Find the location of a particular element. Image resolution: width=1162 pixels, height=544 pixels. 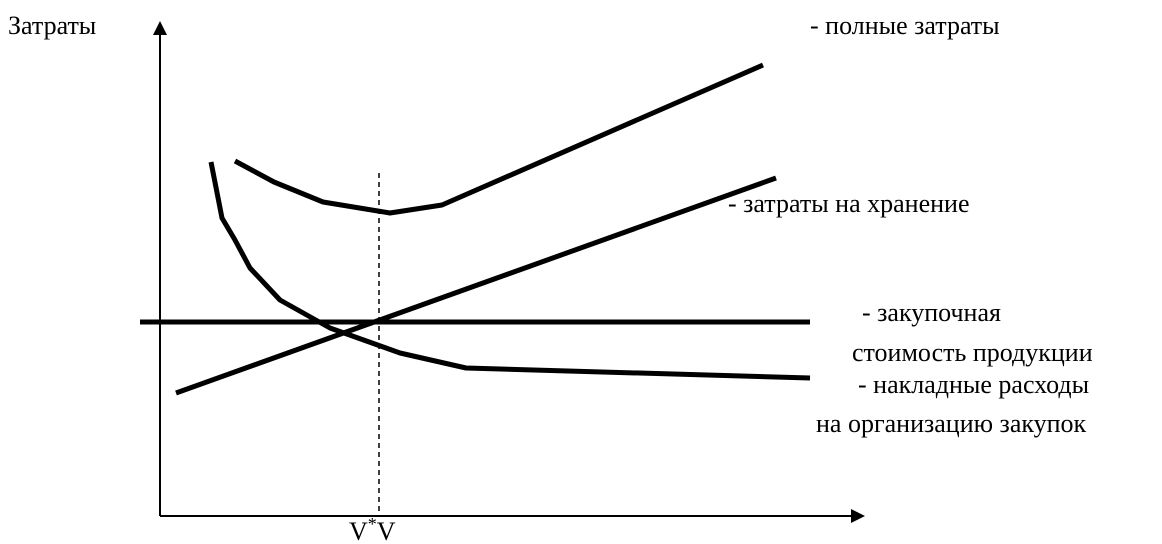

label-overhead-line1: - накладные расходы is located at coordinates (973, 384).